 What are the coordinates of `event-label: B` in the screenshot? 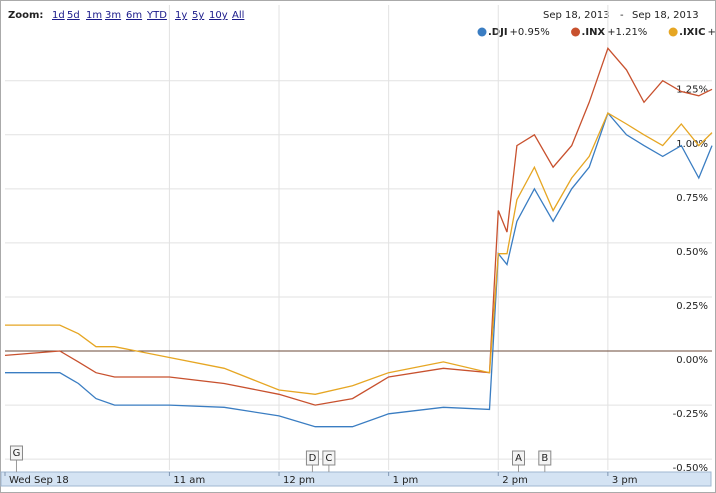 It's located at (544, 458).